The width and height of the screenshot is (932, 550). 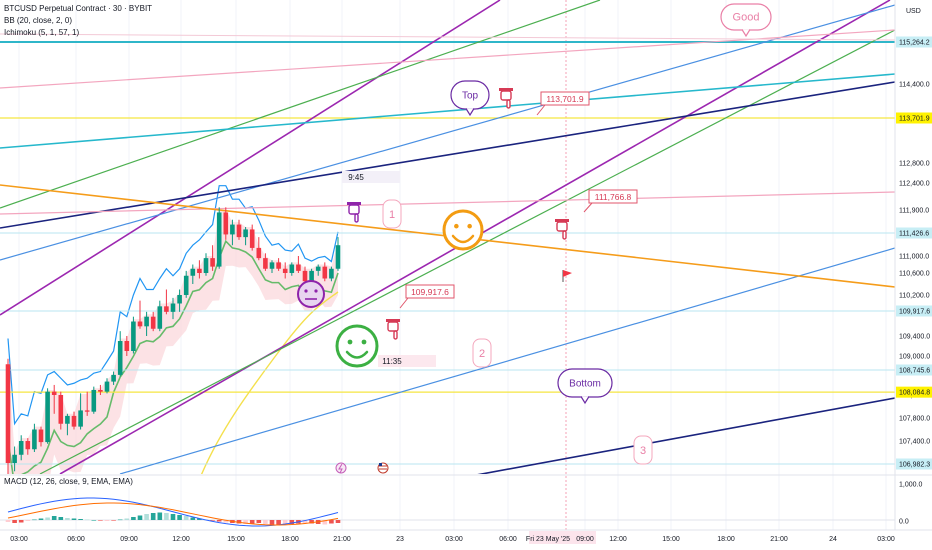 What do you see at coordinates (914, 337) in the screenshot?
I see `y-axis-tick-label: 109,400.0` at bounding box center [914, 337].